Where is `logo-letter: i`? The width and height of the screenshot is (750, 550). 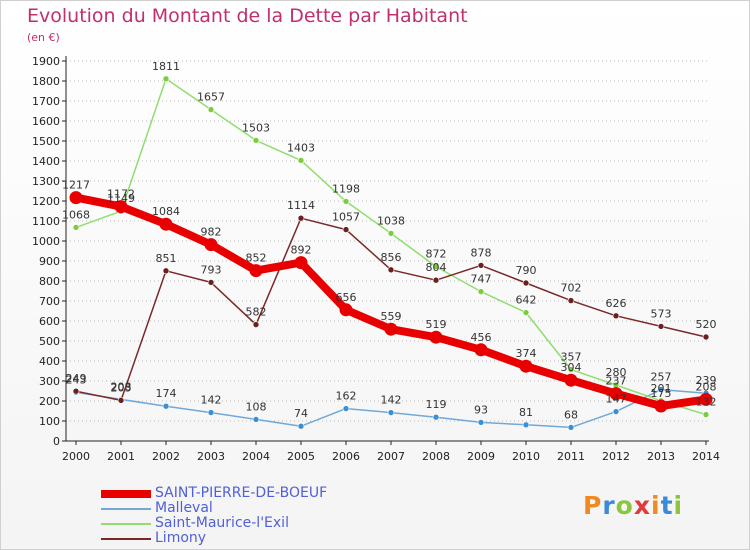
logo-letter: i is located at coordinates (678, 505).